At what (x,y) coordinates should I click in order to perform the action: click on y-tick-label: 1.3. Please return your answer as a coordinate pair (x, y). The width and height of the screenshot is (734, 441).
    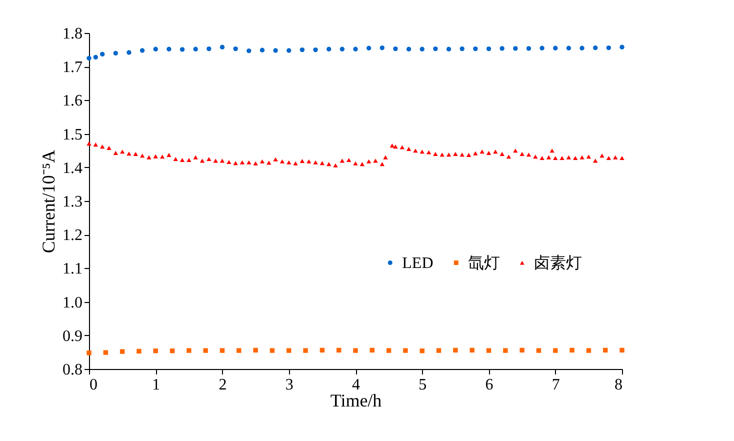
    Looking at the image, I should click on (72, 202).